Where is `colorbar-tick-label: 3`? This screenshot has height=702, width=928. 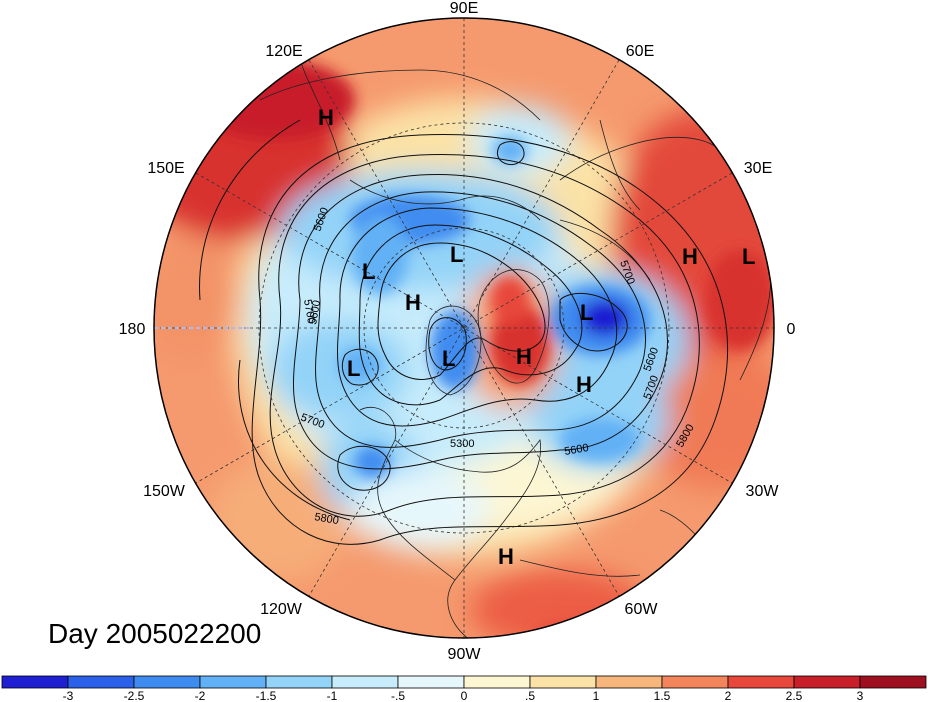 colorbar-tick-label: 3 is located at coordinates (860, 695).